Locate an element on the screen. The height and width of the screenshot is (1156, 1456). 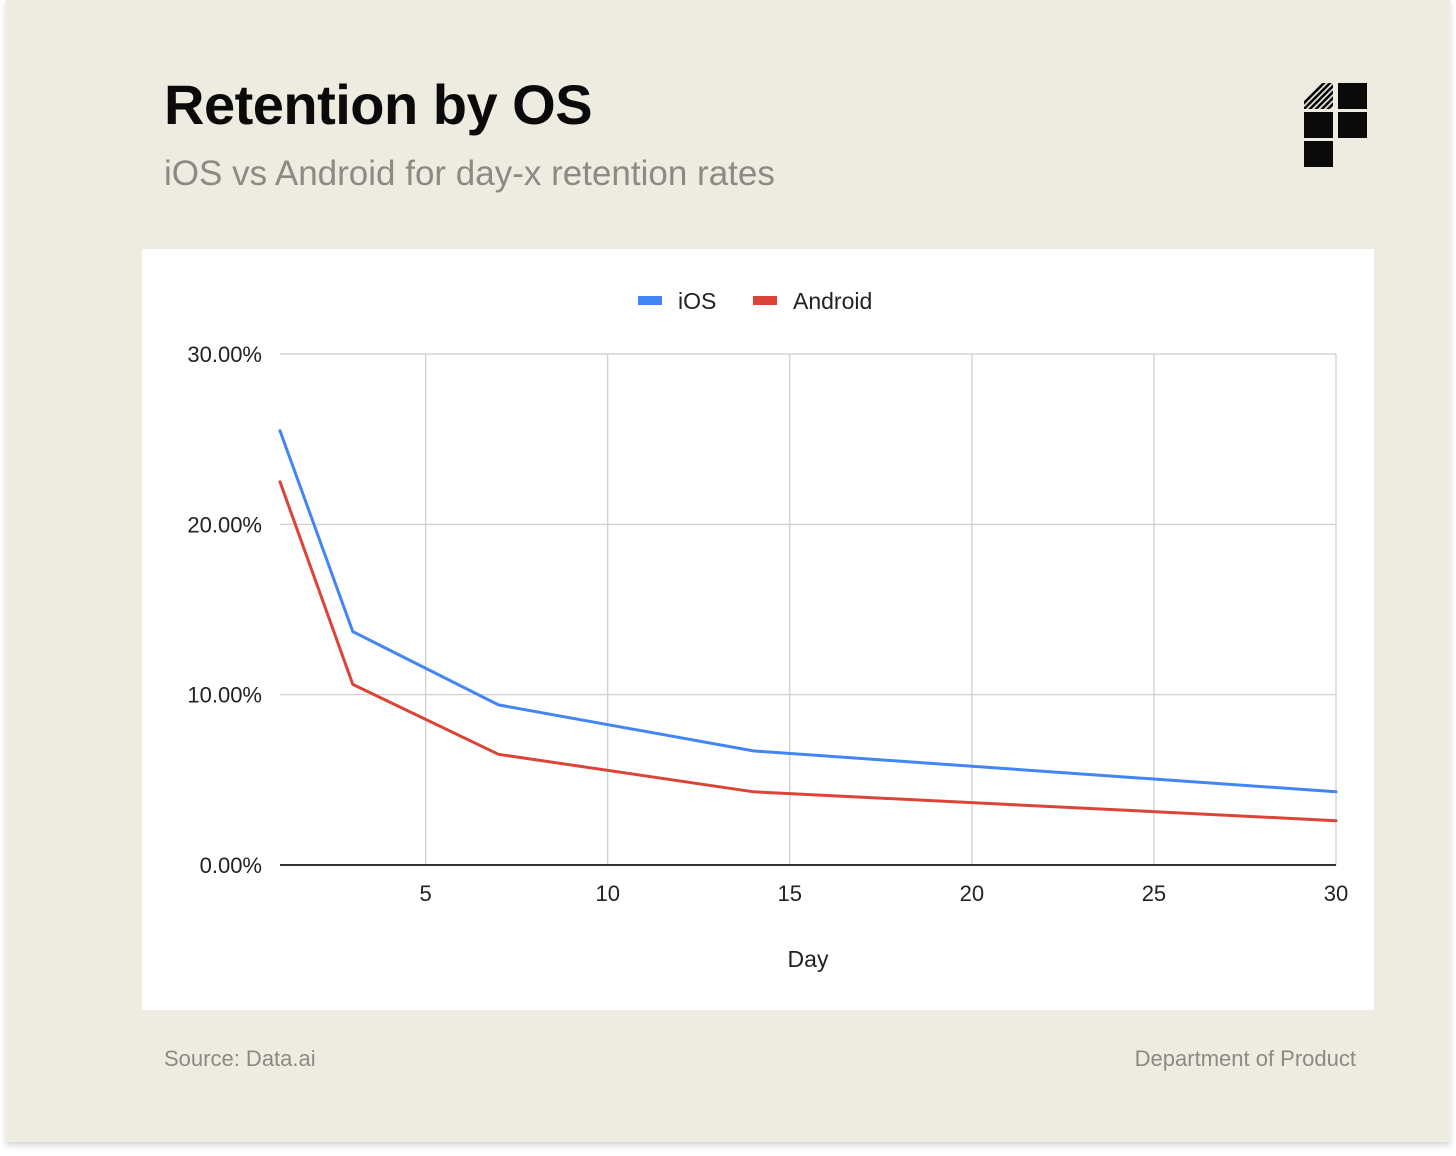
x-tick-label: 15 is located at coordinates (790, 893).